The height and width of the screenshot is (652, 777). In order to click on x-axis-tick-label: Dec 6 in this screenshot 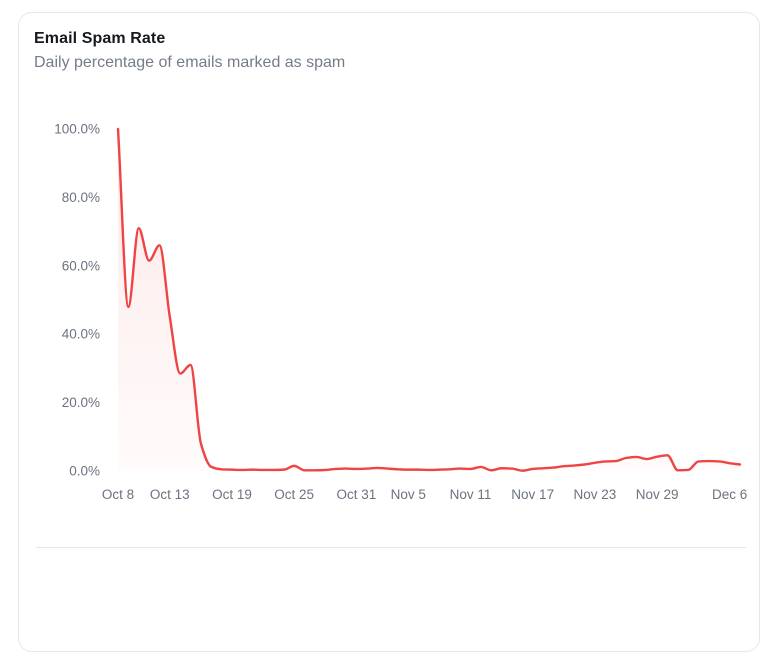, I will do `click(729, 494)`.